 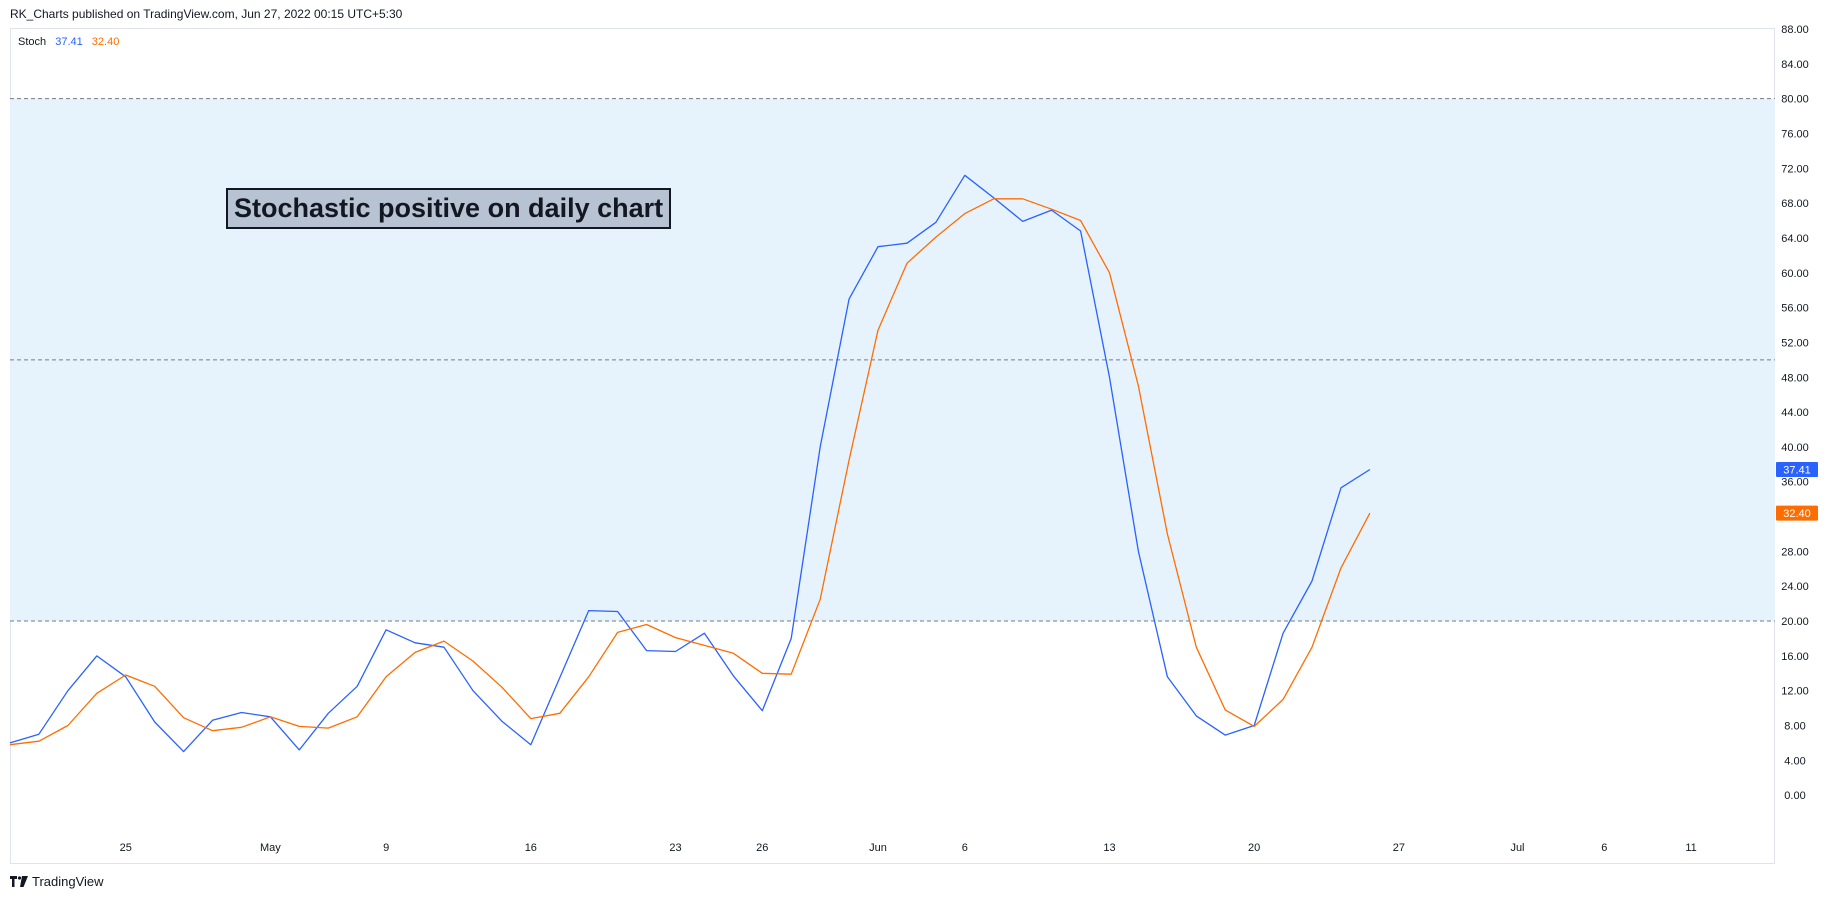 I want to click on y-tick-label: 88.00, so click(x=1795, y=30).